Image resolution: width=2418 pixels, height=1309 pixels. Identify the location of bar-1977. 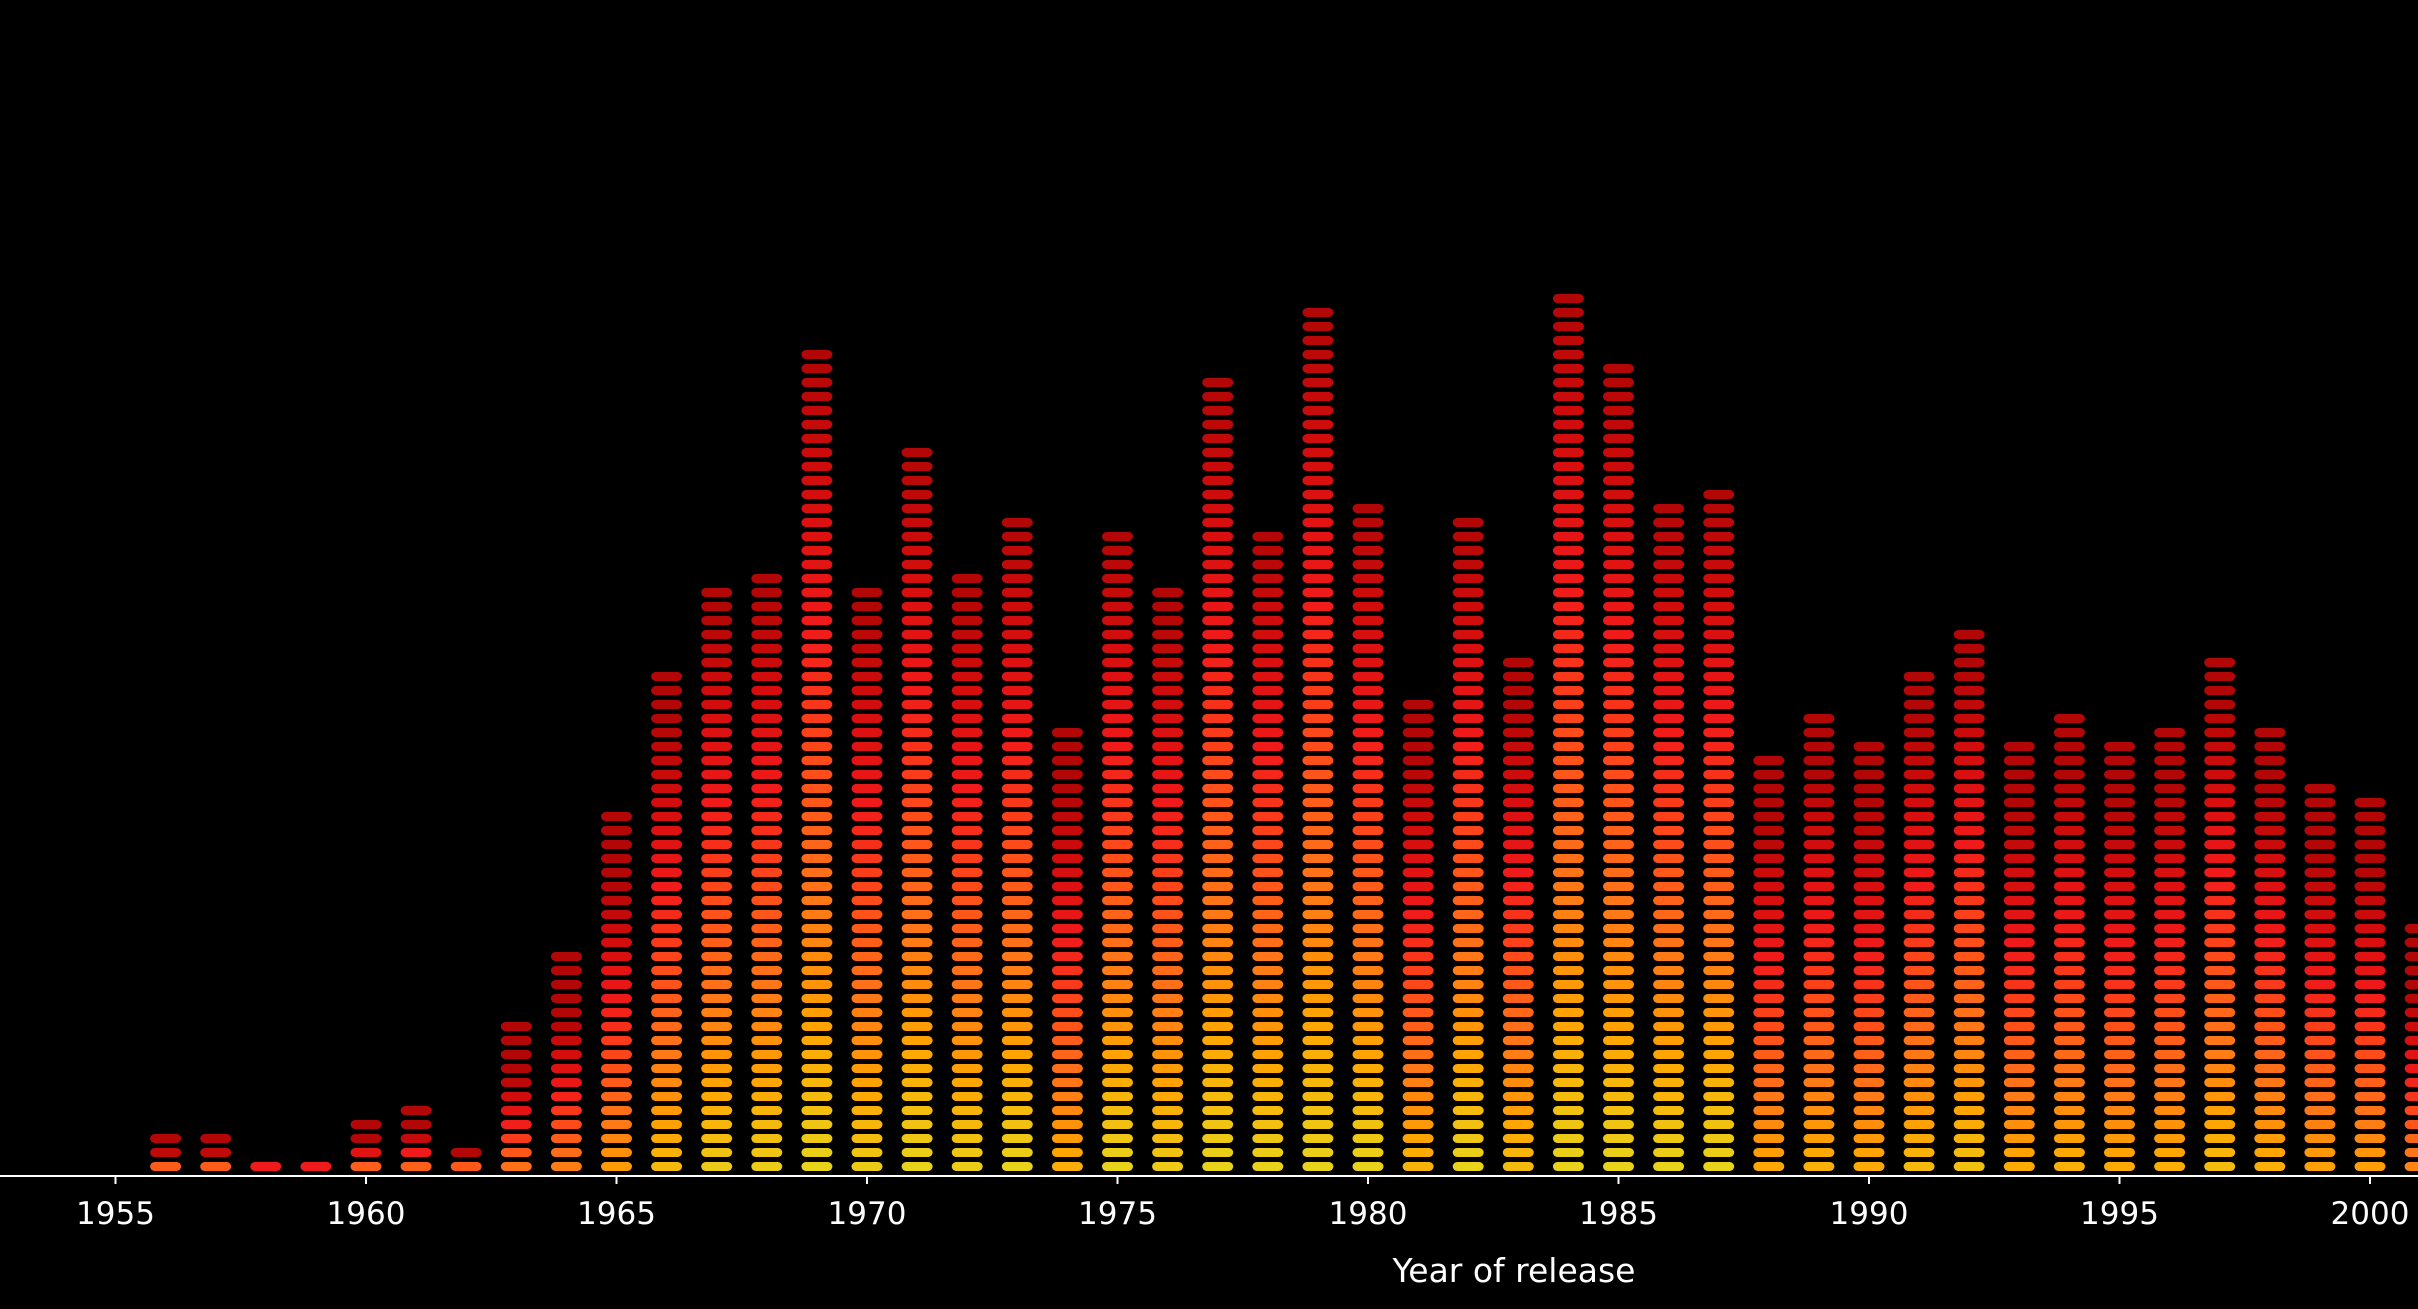
(1218, 774).